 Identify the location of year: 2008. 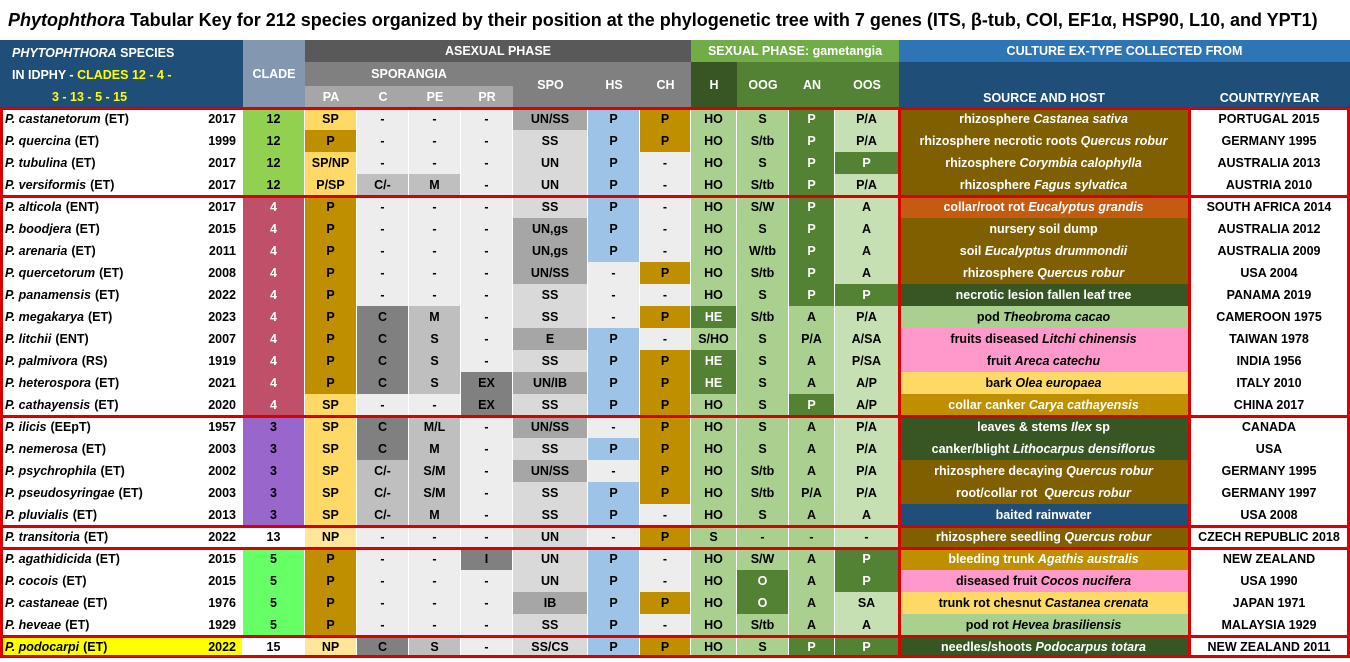
(222, 273).